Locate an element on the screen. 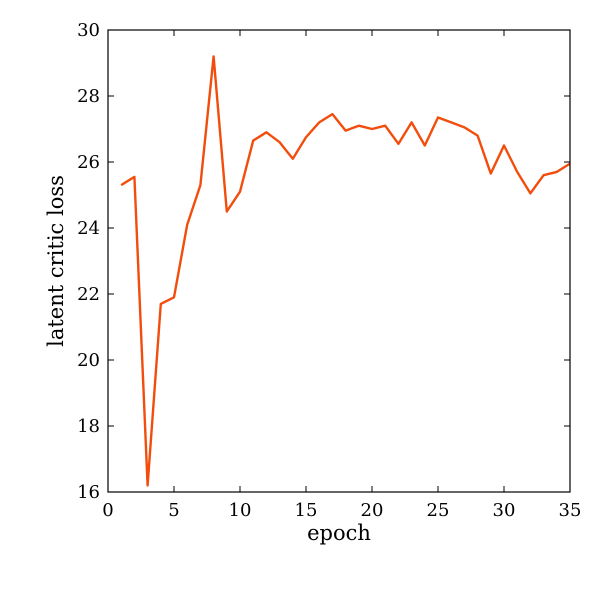 The image size is (600, 600). x-tick-label: 15 is located at coordinates (306, 510).